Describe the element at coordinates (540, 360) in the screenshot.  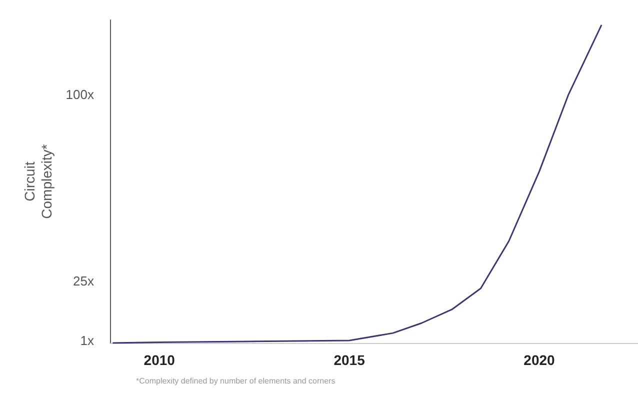
I see `x-tick-label: 2020` at that location.